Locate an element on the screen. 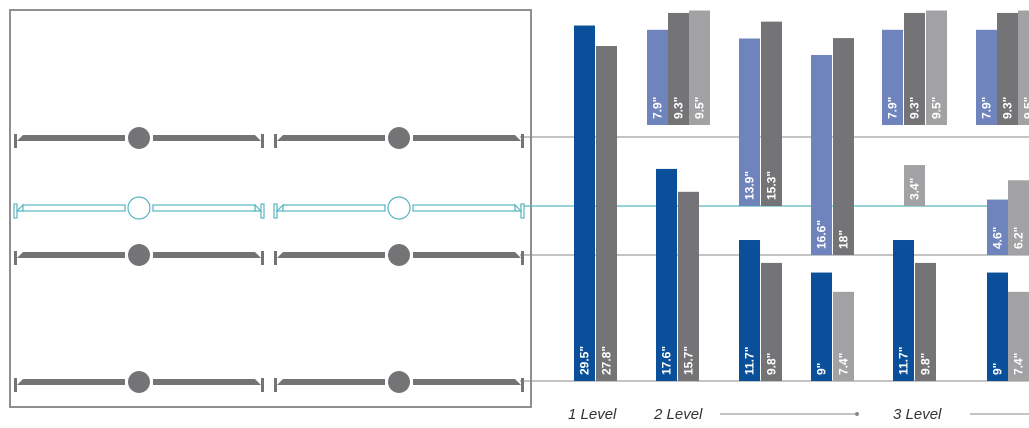 The width and height of the screenshot is (1029, 428). bar-value-label: 9" is located at coordinates (822, 369).